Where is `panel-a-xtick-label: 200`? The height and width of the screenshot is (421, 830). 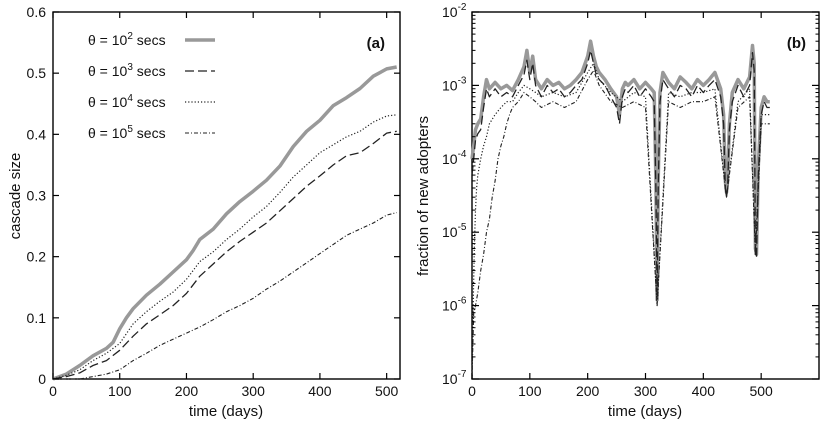 panel-a-xtick-label: 200 is located at coordinates (187, 391).